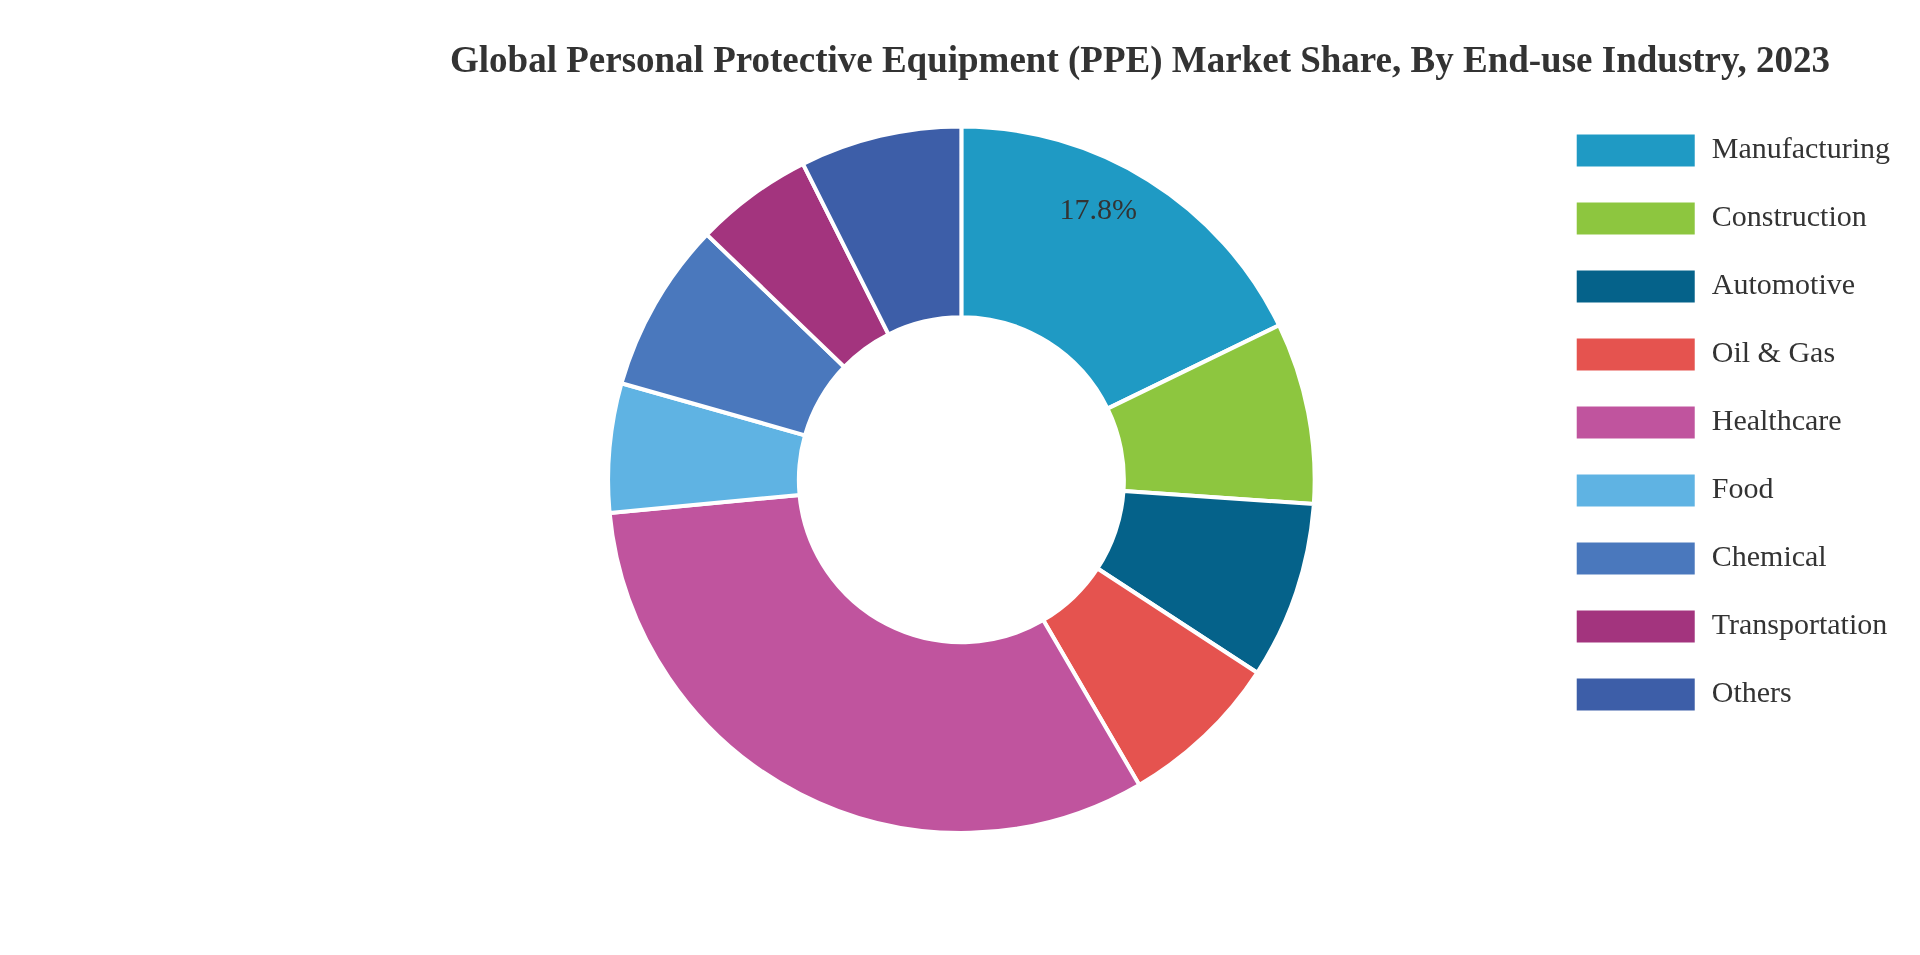 This screenshot has height=955, width=1920. Describe the element at coordinates (1799, 624) in the screenshot. I see `legend-label: Transportation` at that location.